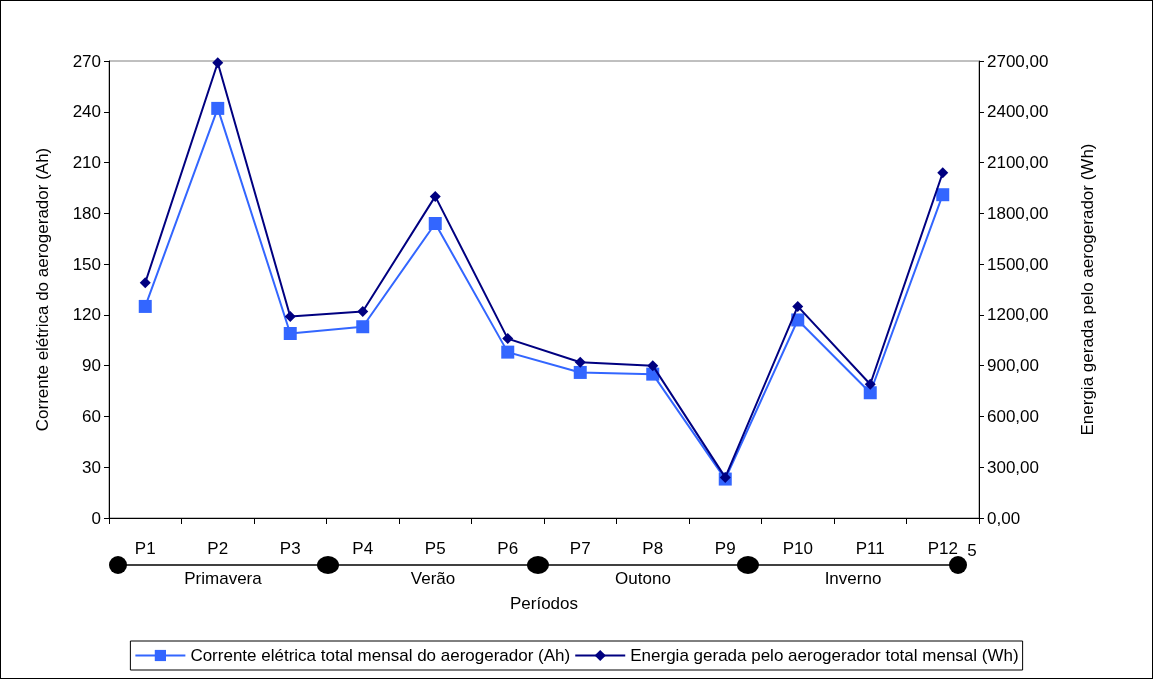 This screenshot has width=1153, height=679. What do you see at coordinates (824, 655) in the screenshot?
I see `legend-label: Energia gerada pelo aerogerador total mensal (Wh)` at bounding box center [824, 655].